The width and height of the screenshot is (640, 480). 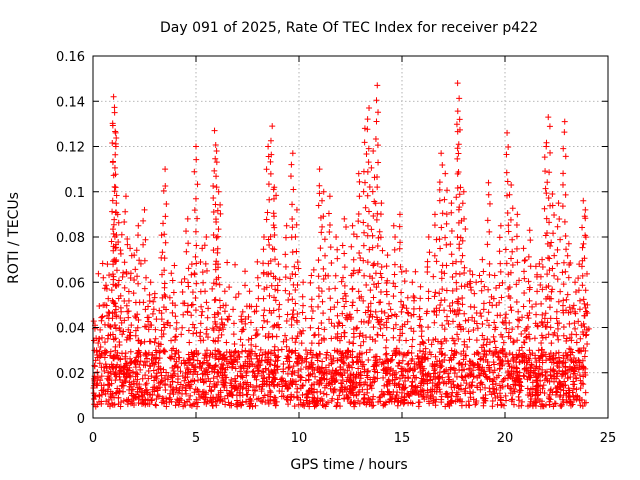 What do you see at coordinates (456, 396) in the screenshot?
I see `data-point-bg-2083` at bounding box center [456, 396].